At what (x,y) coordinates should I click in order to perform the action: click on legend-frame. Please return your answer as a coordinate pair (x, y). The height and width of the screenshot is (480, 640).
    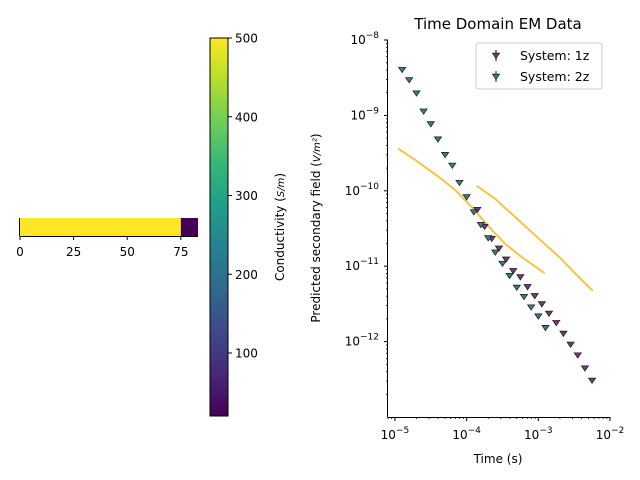
    Looking at the image, I should click on (539, 66).